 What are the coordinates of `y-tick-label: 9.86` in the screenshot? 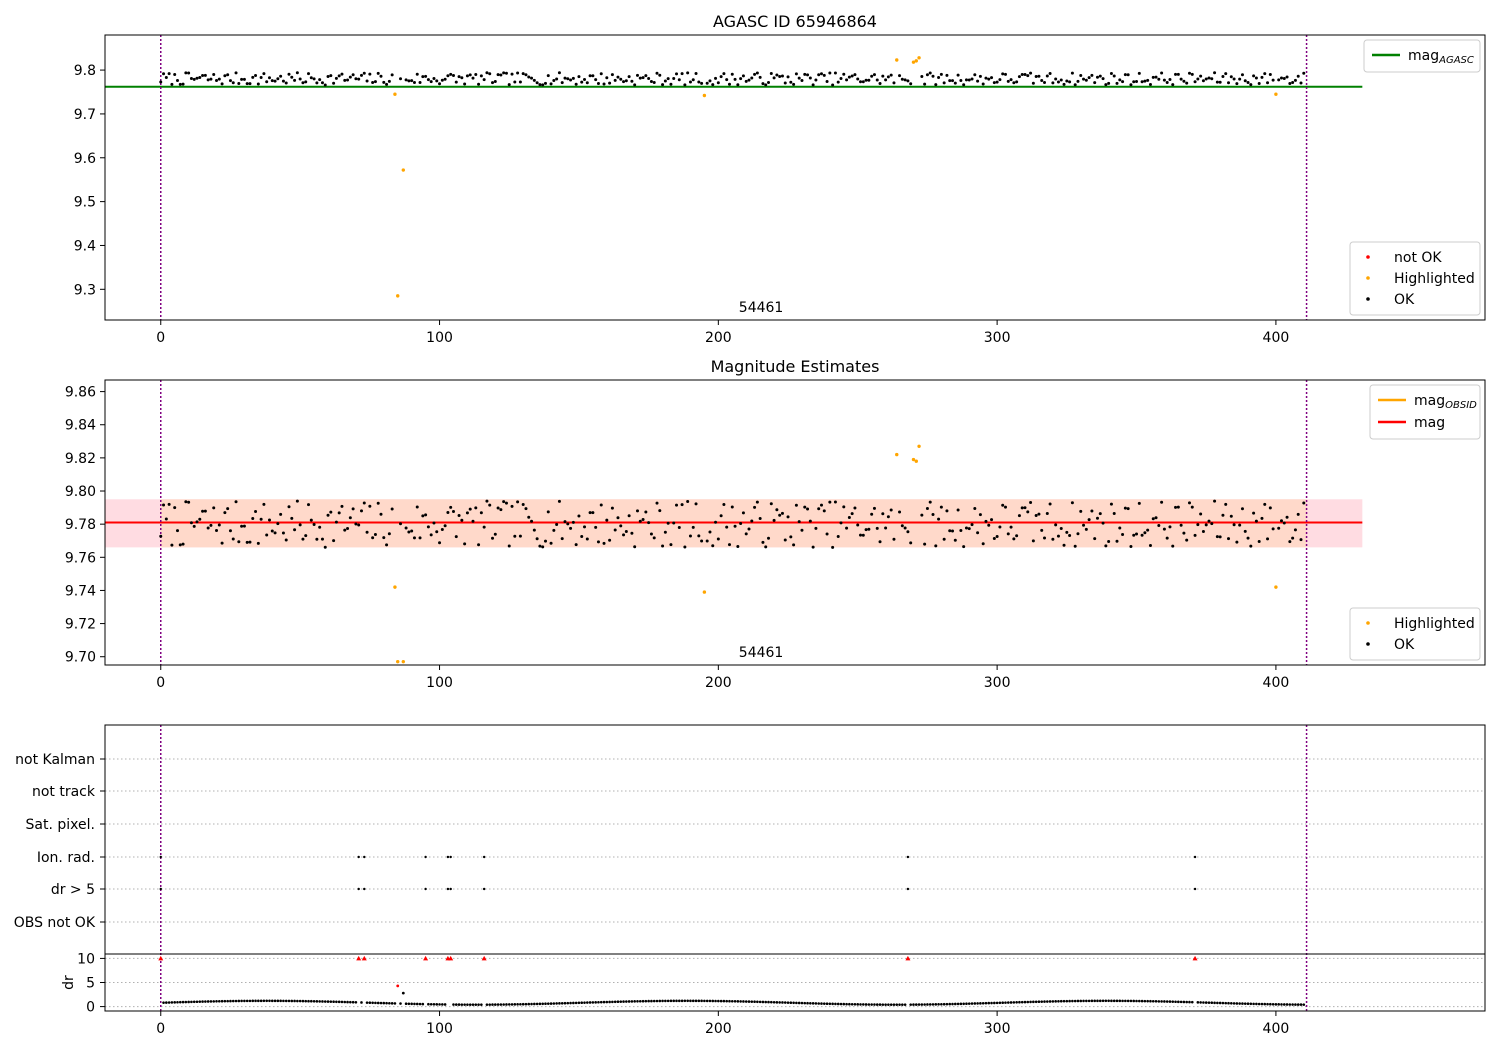 It's located at (80, 393).